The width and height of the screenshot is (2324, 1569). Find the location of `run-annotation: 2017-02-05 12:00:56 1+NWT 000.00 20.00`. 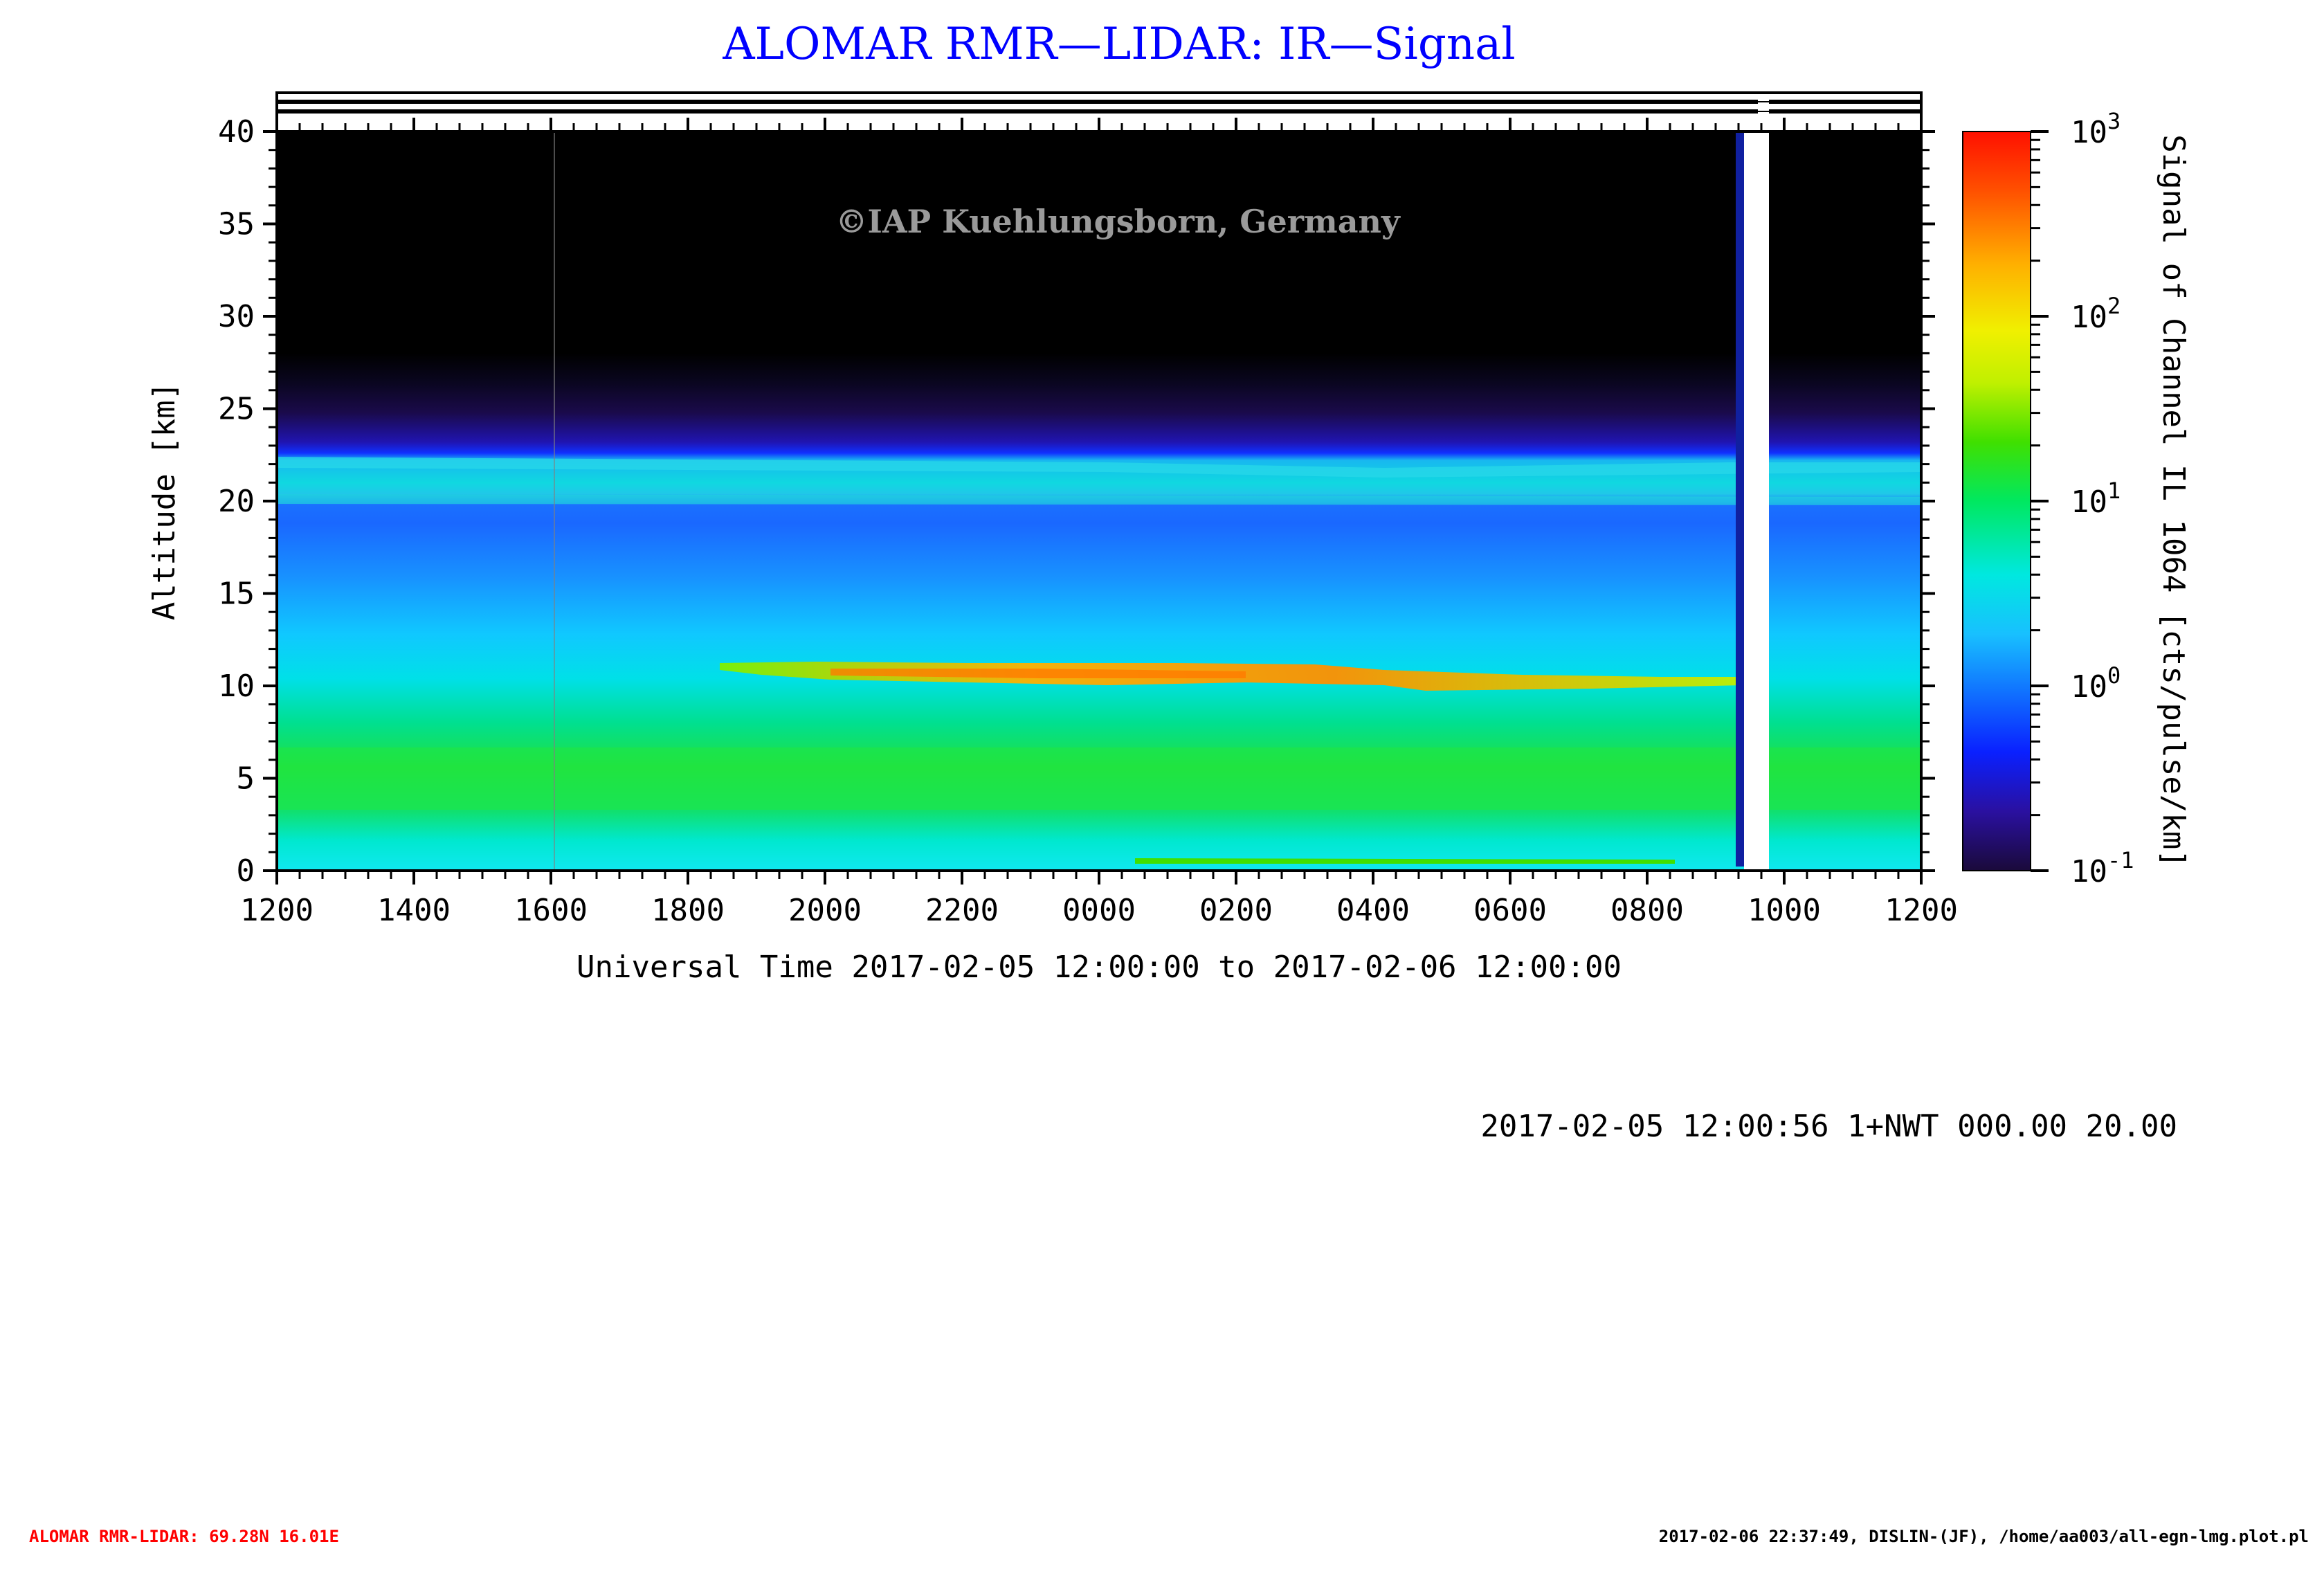

run-annotation: 2017-02-05 12:00:56 1+NWT 000.00 20.00 is located at coordinates (1829, 1126).